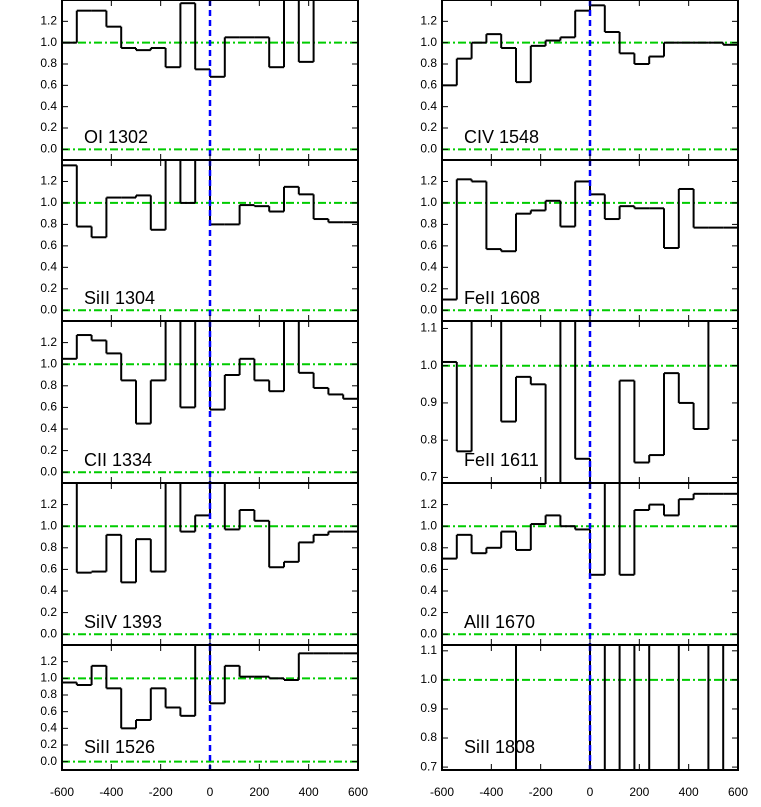 Image resolution: width=761 pixels, height=807 pixels. What do you see at coordinates (501, 137) in the screenshot?
I see `line-label: CIV 1548` at bounding box center [501, 137].